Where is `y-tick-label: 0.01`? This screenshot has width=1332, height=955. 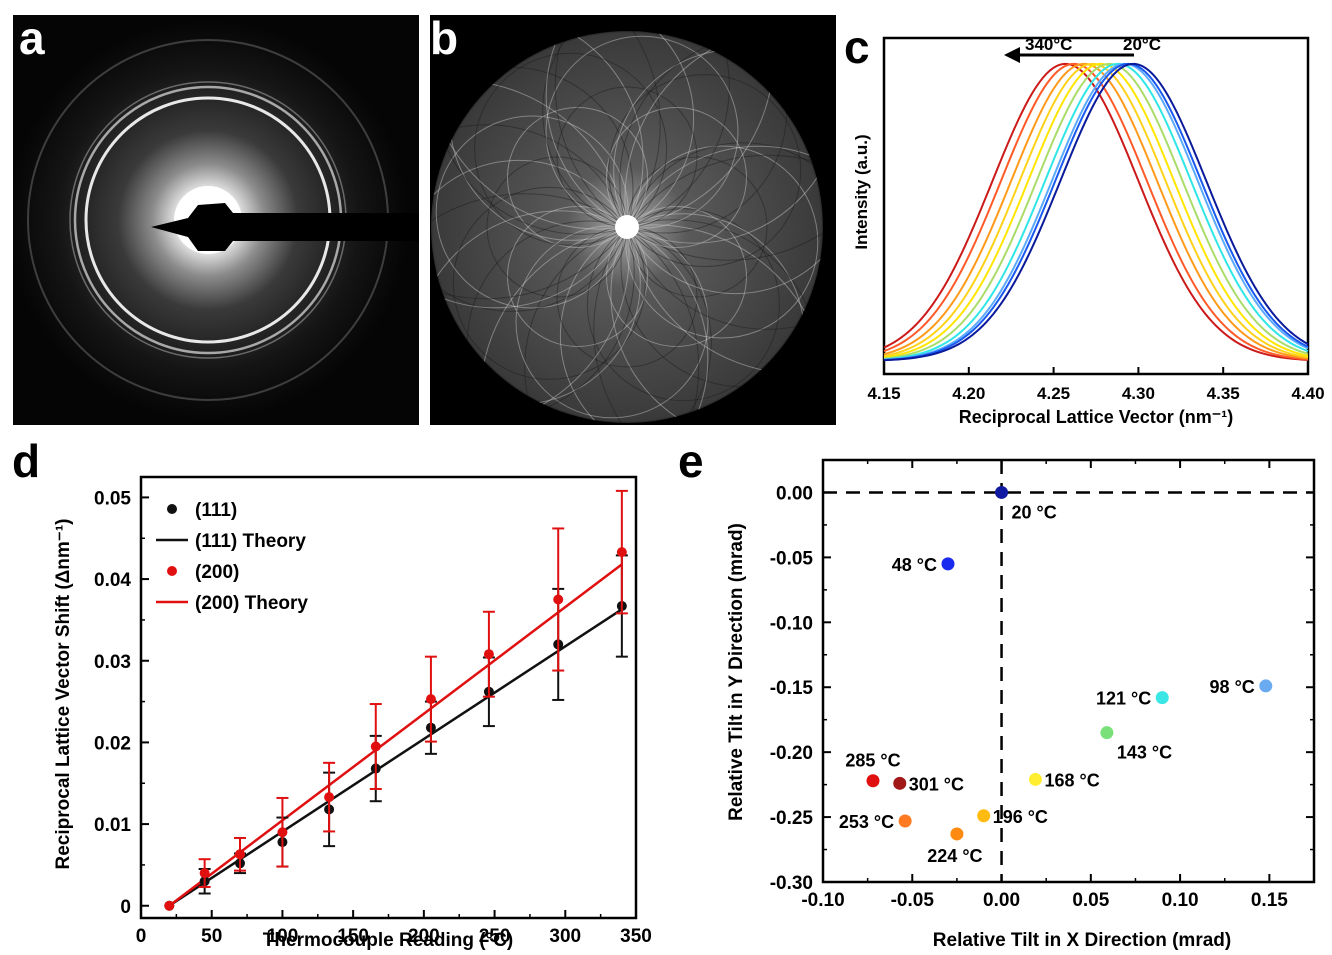
y-tick-label: 0.01 is located at coordinates (112, 825).